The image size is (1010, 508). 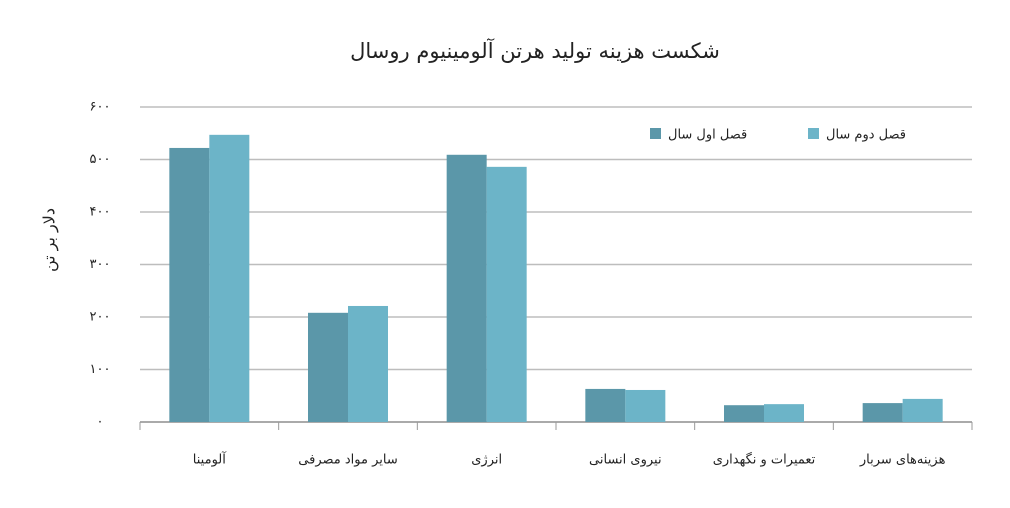 I want to click on legend-label: قصل اول سال, so click(x=707, y=135).